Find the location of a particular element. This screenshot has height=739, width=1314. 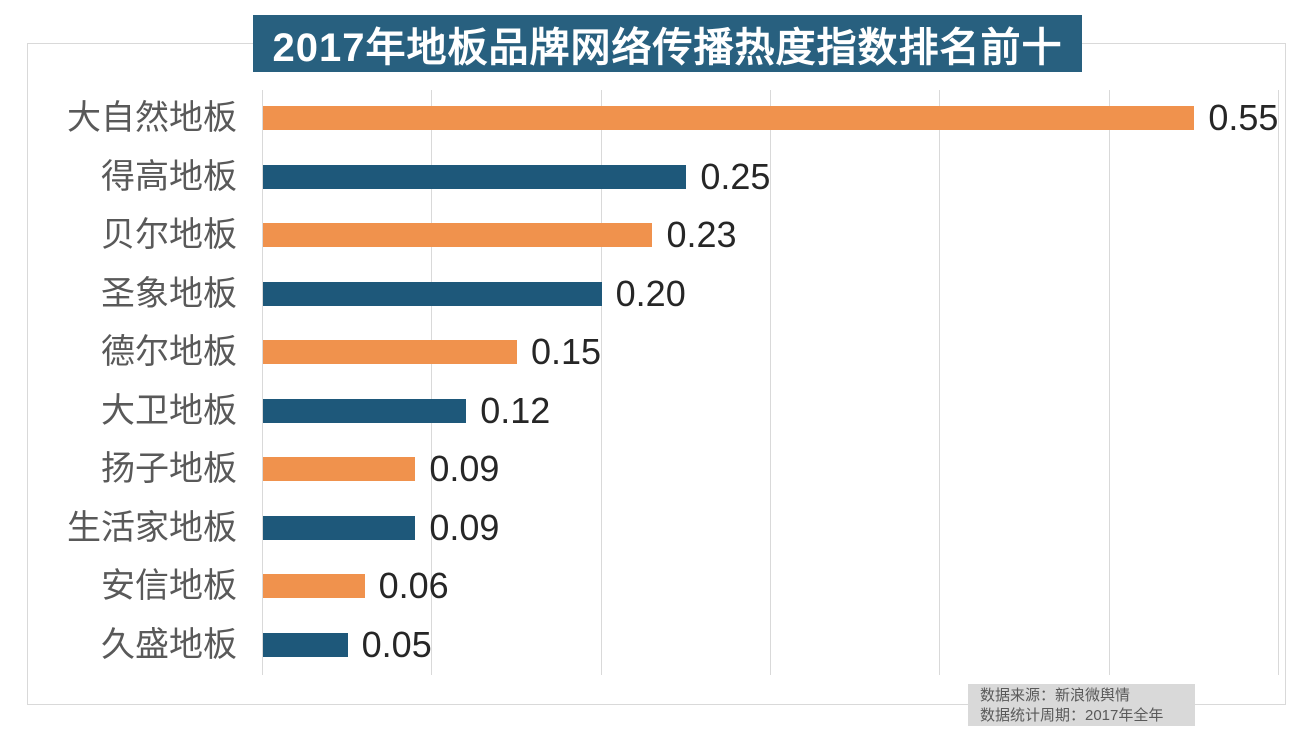

value-label: 0.05 is located at coordinates (396, 644).